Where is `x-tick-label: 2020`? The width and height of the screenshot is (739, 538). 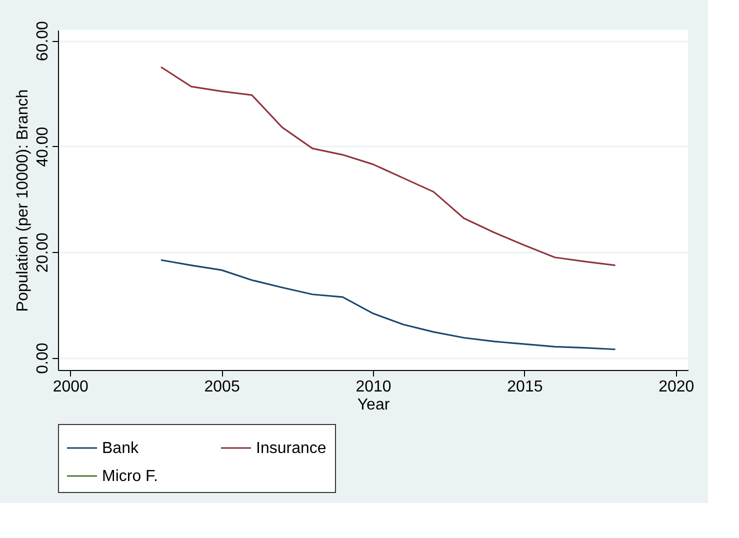
x-tick-label: 2020 is located at coordinates (676, 387).